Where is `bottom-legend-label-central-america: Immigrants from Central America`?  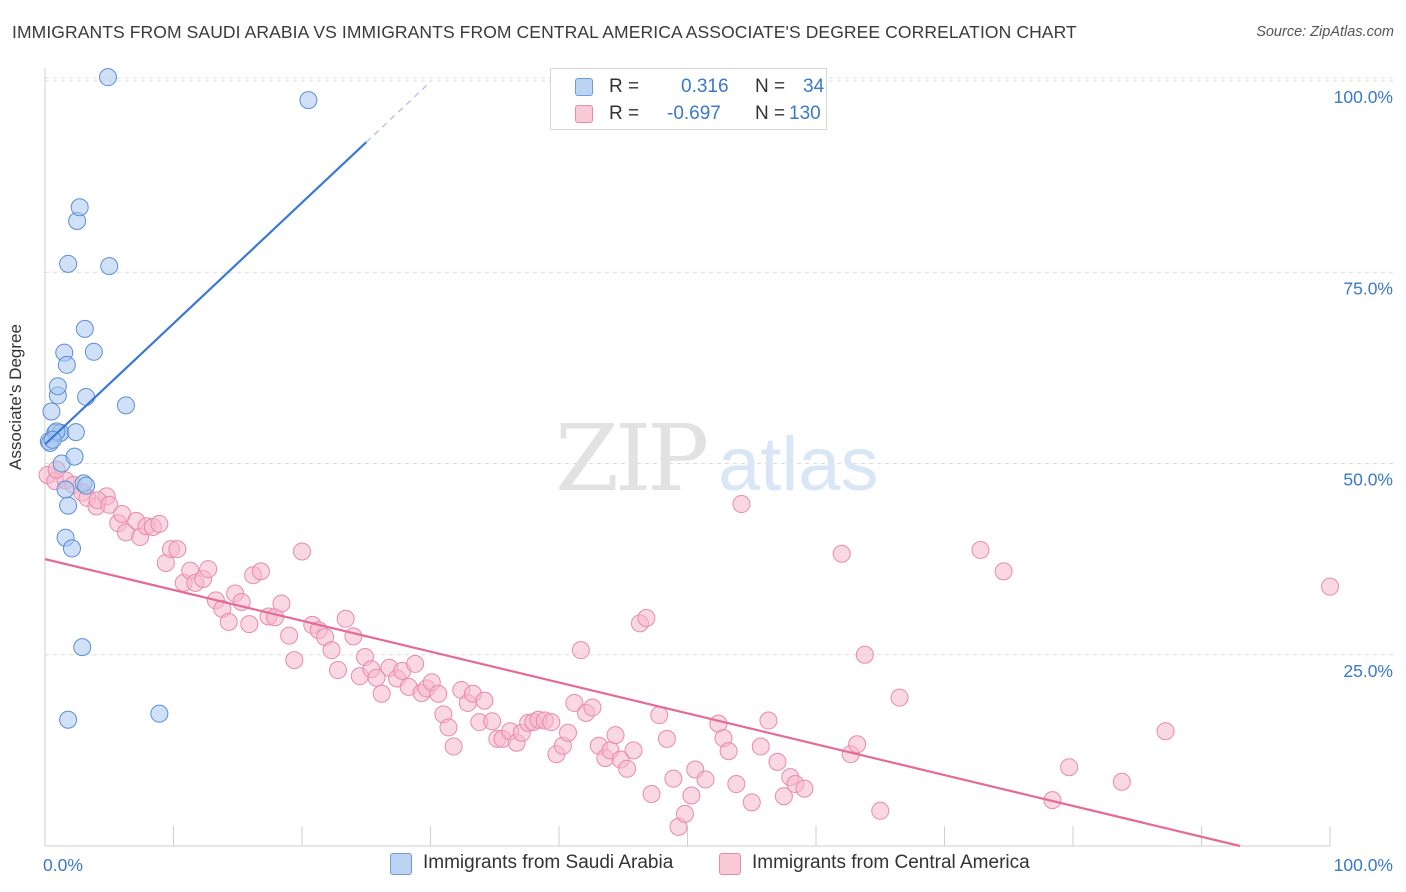 bottom-legend-label-central-america: Immigrants from Central America is located at coordinates (891, 862).